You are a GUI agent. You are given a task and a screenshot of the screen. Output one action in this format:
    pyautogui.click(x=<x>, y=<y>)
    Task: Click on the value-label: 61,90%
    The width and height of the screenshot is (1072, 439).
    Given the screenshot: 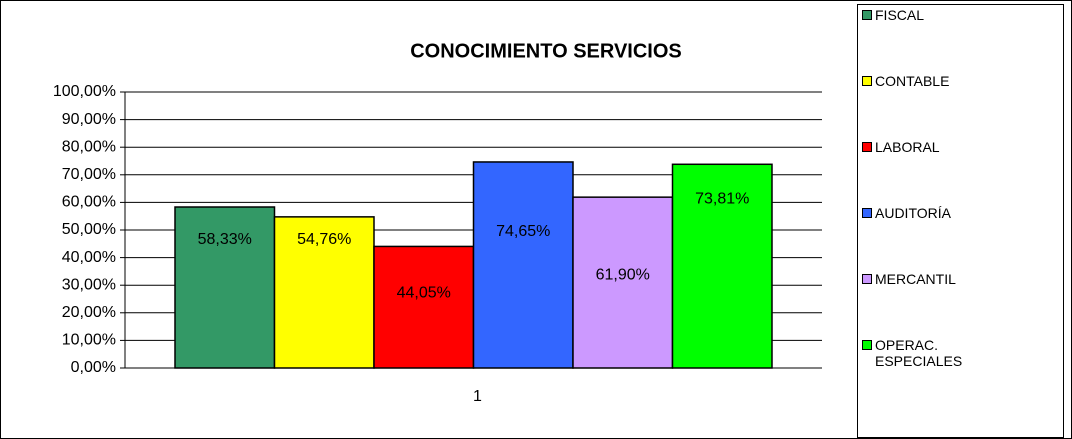 What is the action you would take?
    pyautogui.click(x=623, y=274)
    